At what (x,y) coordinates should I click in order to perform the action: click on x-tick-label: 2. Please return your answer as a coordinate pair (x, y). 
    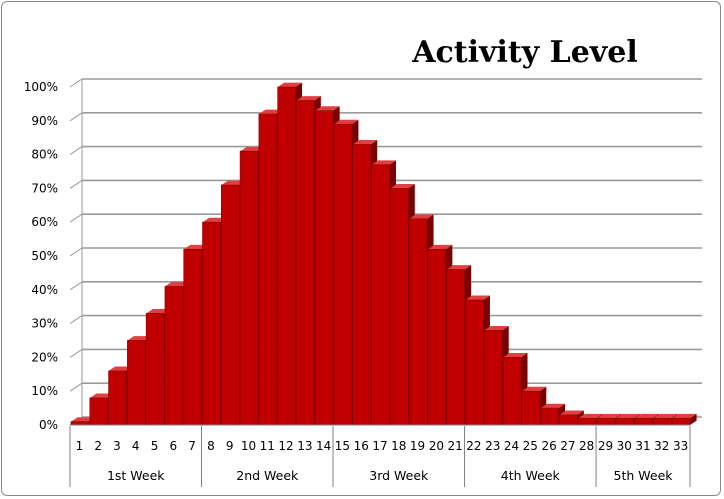
    Looking at the image, I should click on (98, 446).